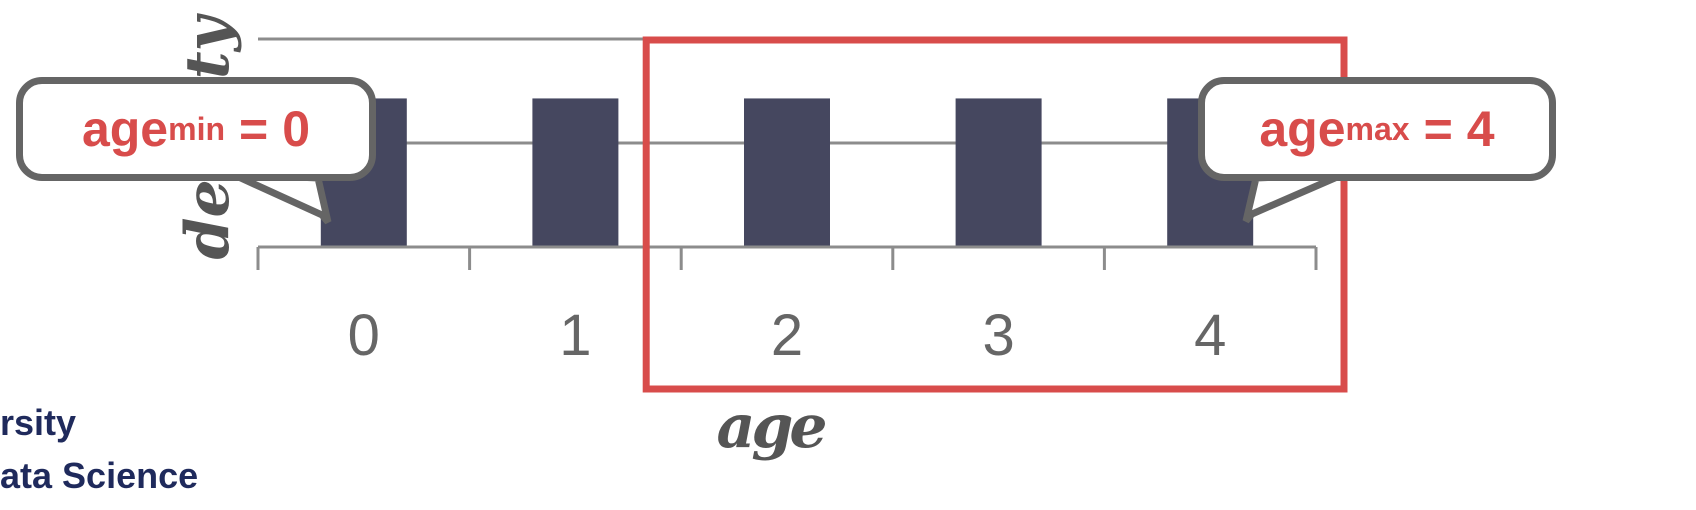 This screenshot has height=510, width=1696. Describe the element at coordinates (296, 129) in the screenshot. I see `age-min-value: 0` at that location.